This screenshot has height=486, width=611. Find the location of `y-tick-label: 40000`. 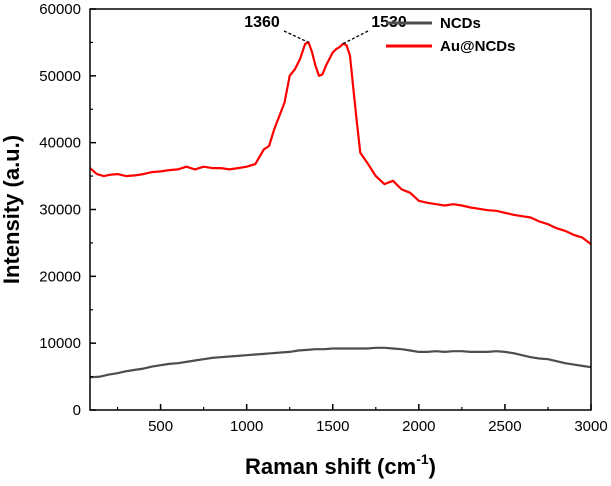

y-tick-label: 40000 is located at coordinates (60, 143).